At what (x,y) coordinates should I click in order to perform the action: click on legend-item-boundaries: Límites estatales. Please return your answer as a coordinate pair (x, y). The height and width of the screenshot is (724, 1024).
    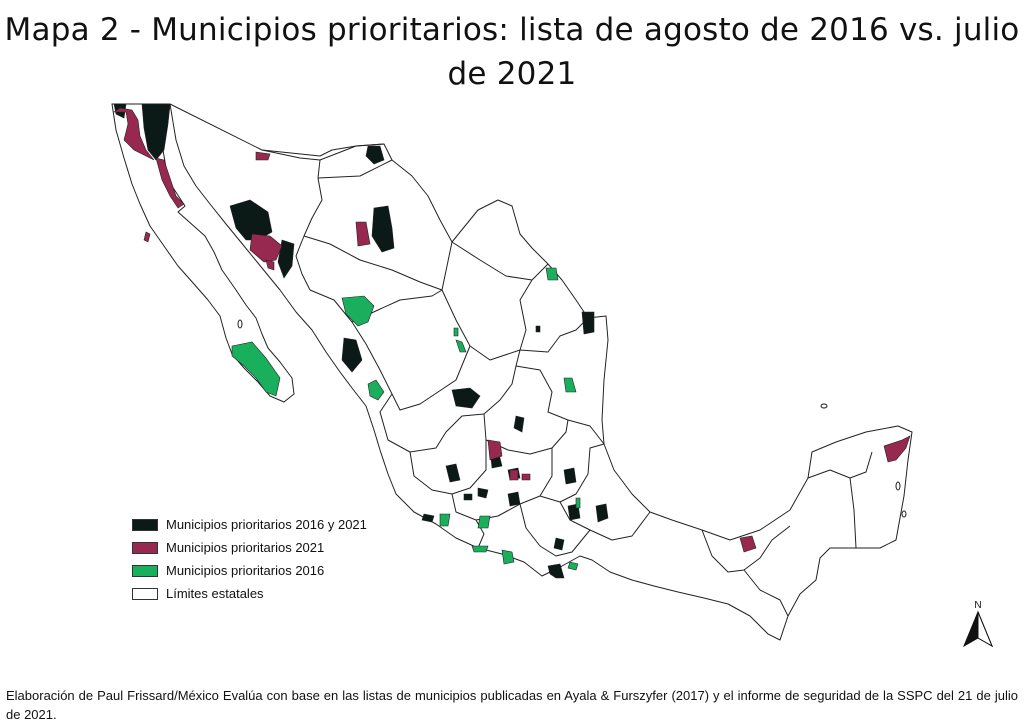
    Looking at the image, I should click on (249, 593).